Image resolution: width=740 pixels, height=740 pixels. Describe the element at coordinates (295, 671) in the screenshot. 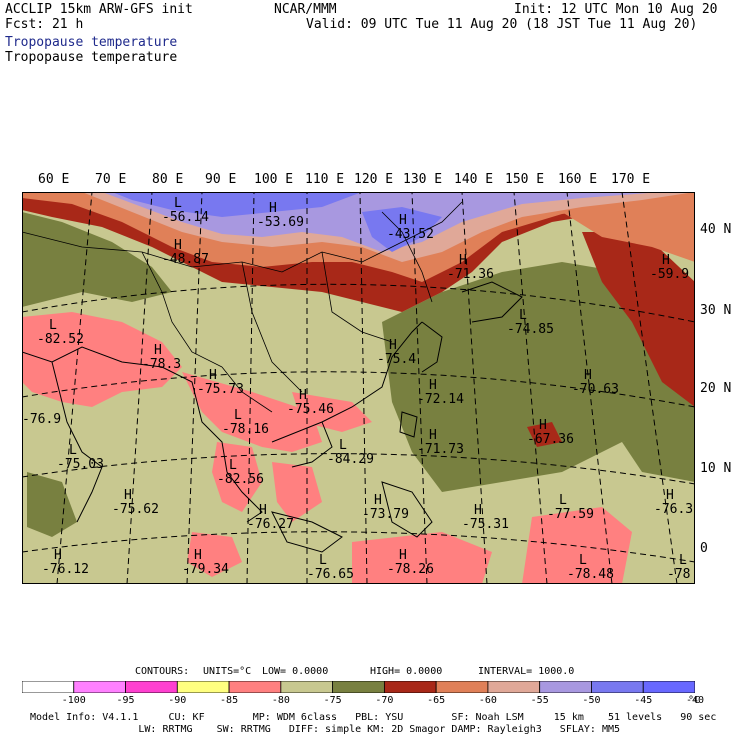

I see `contours-low: LOW= 0.0000` at that location.